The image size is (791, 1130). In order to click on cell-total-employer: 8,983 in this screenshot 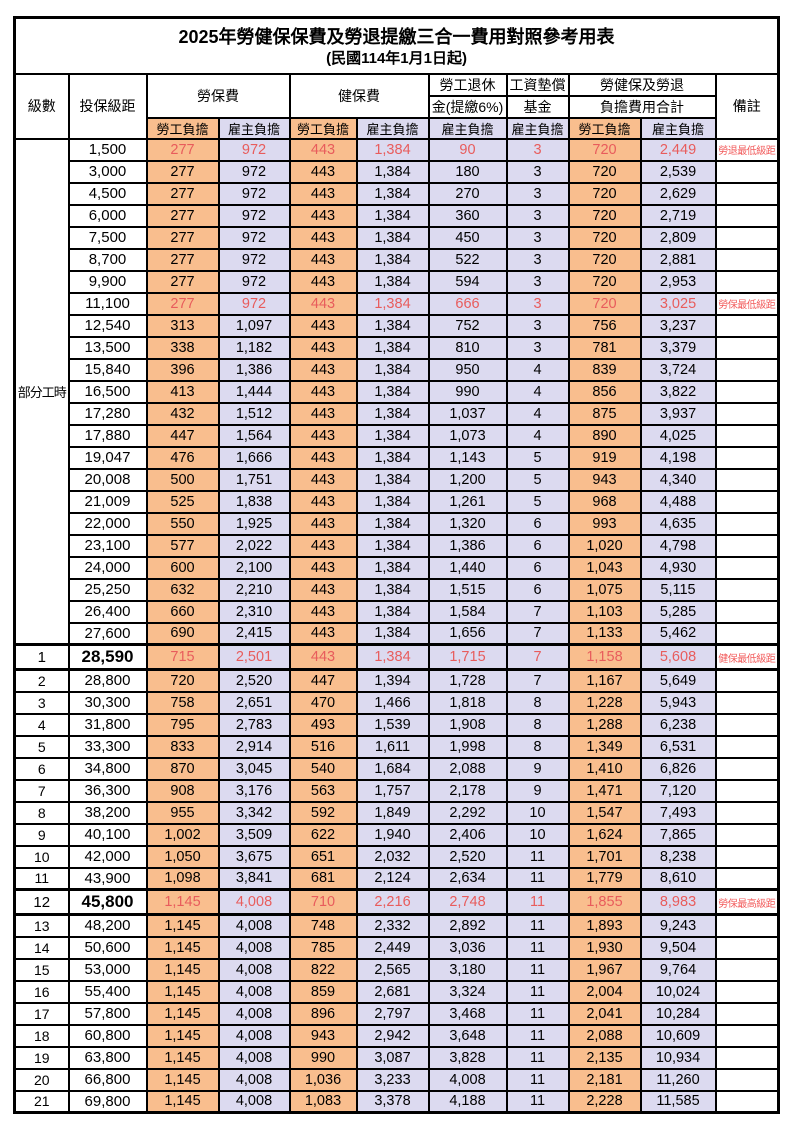, I will do `click(678, 902)`.